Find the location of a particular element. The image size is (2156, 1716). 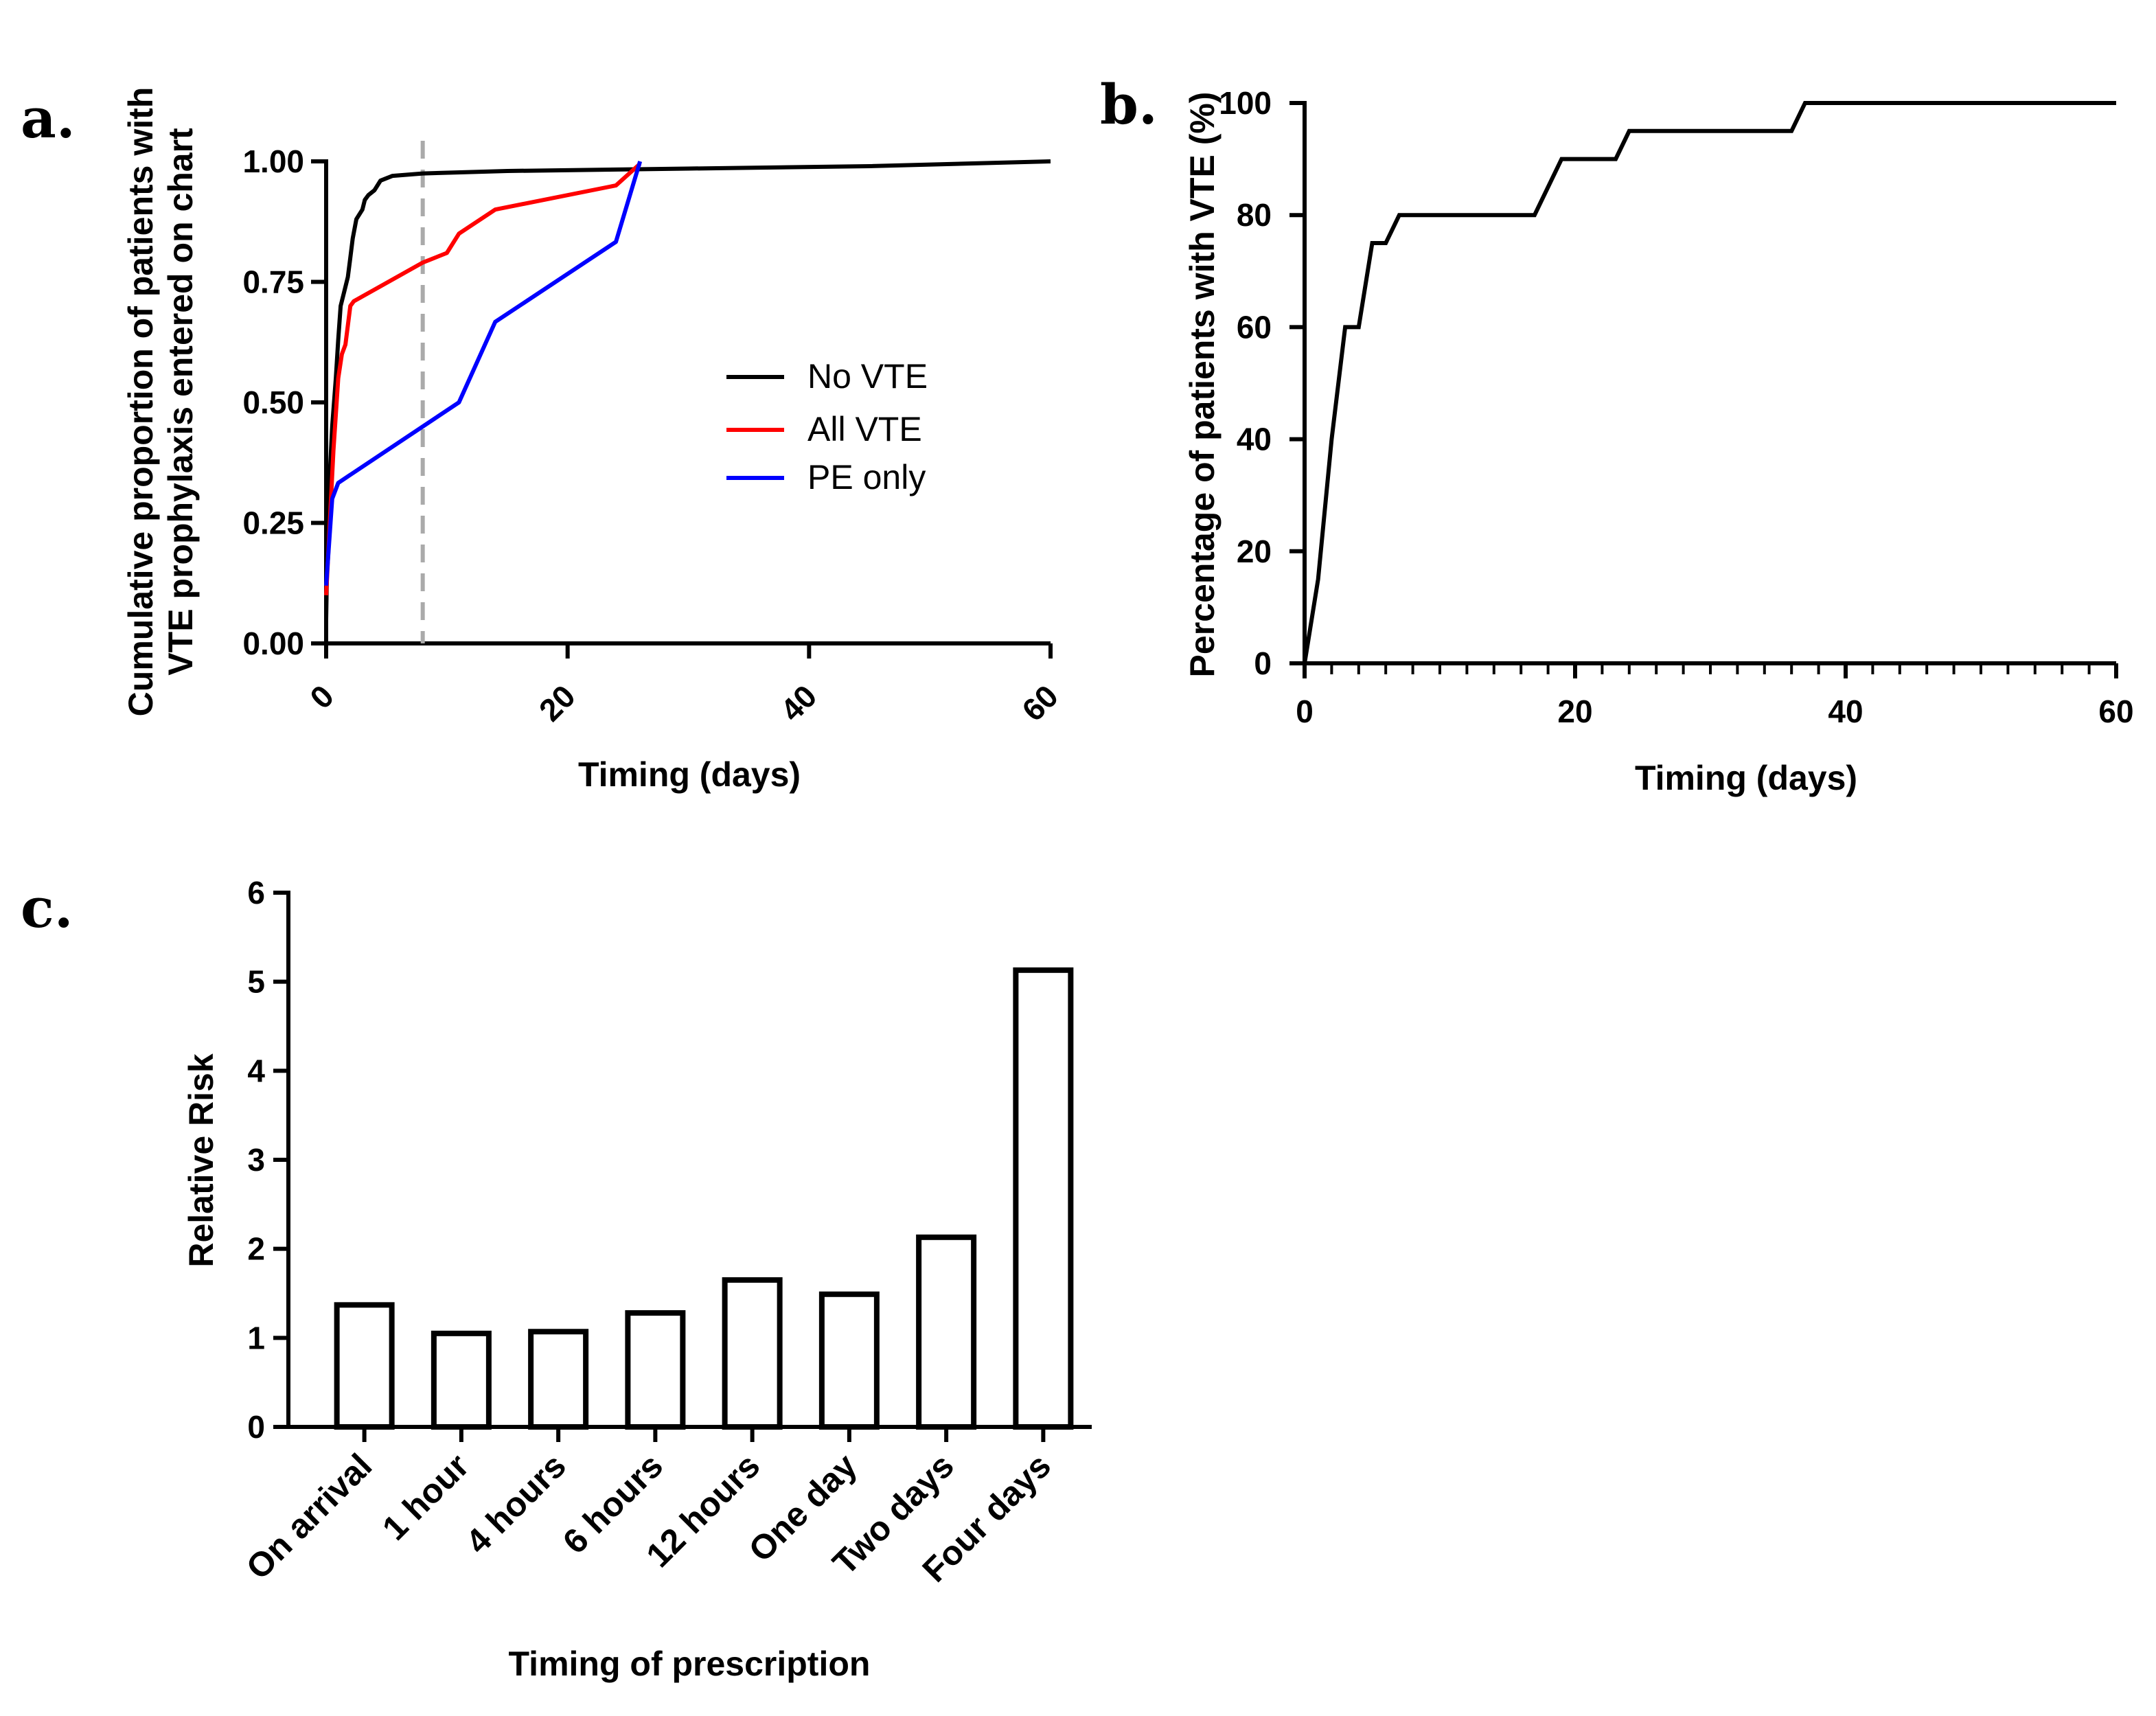

chart-c-y-tick-label: 4 is located at coordinates (256, 1070).